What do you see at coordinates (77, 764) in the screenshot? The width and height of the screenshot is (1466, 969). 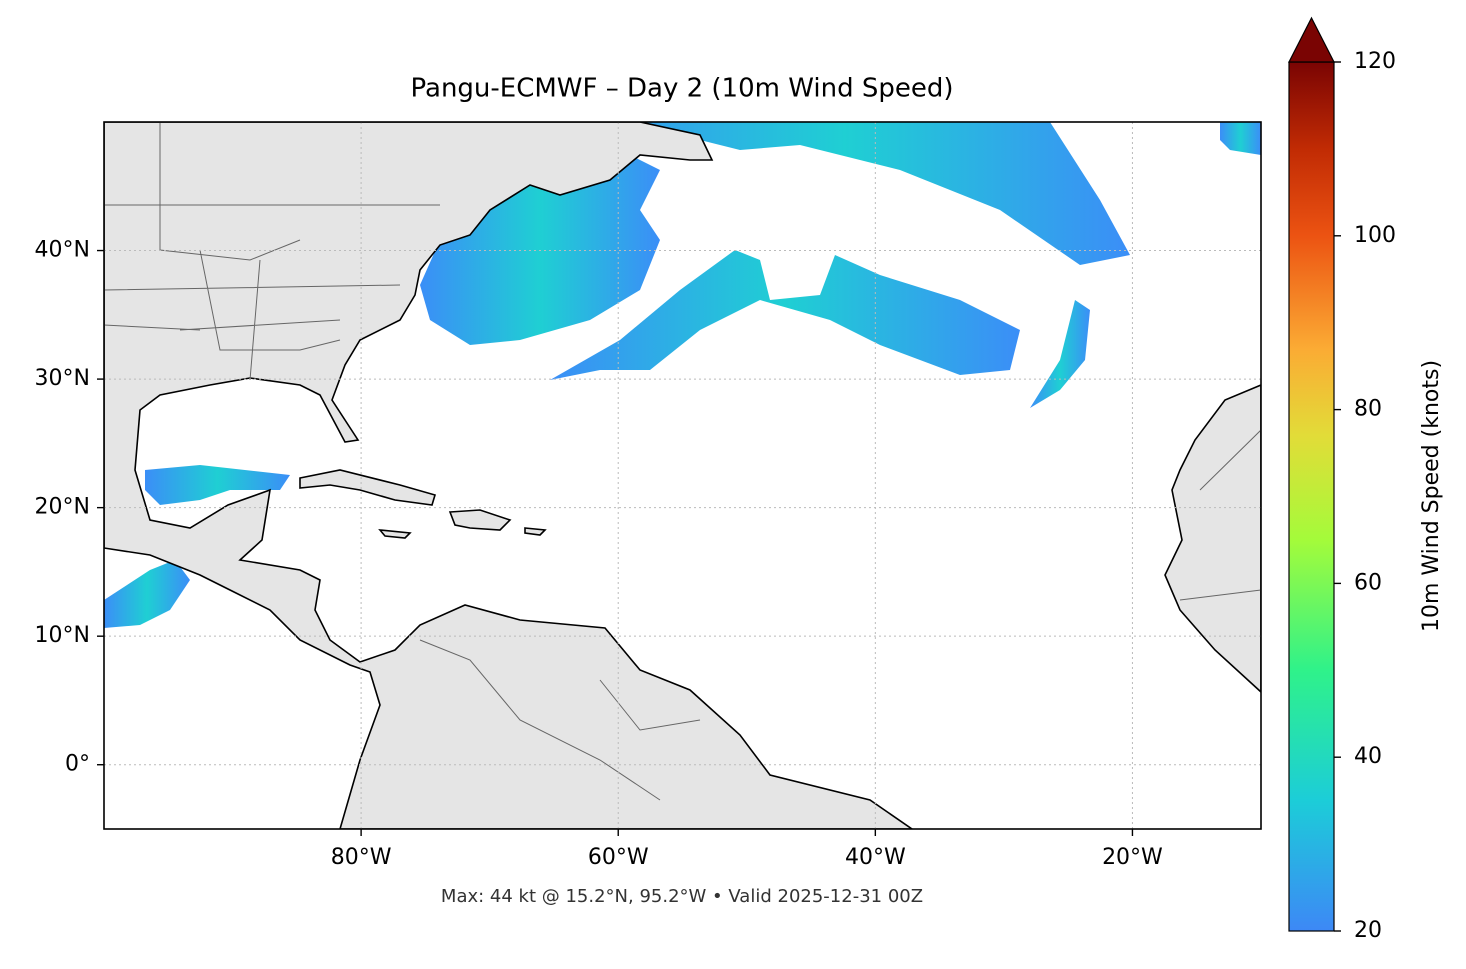 I see `y-tick-label: 0°` at bounding box center [77, 764].